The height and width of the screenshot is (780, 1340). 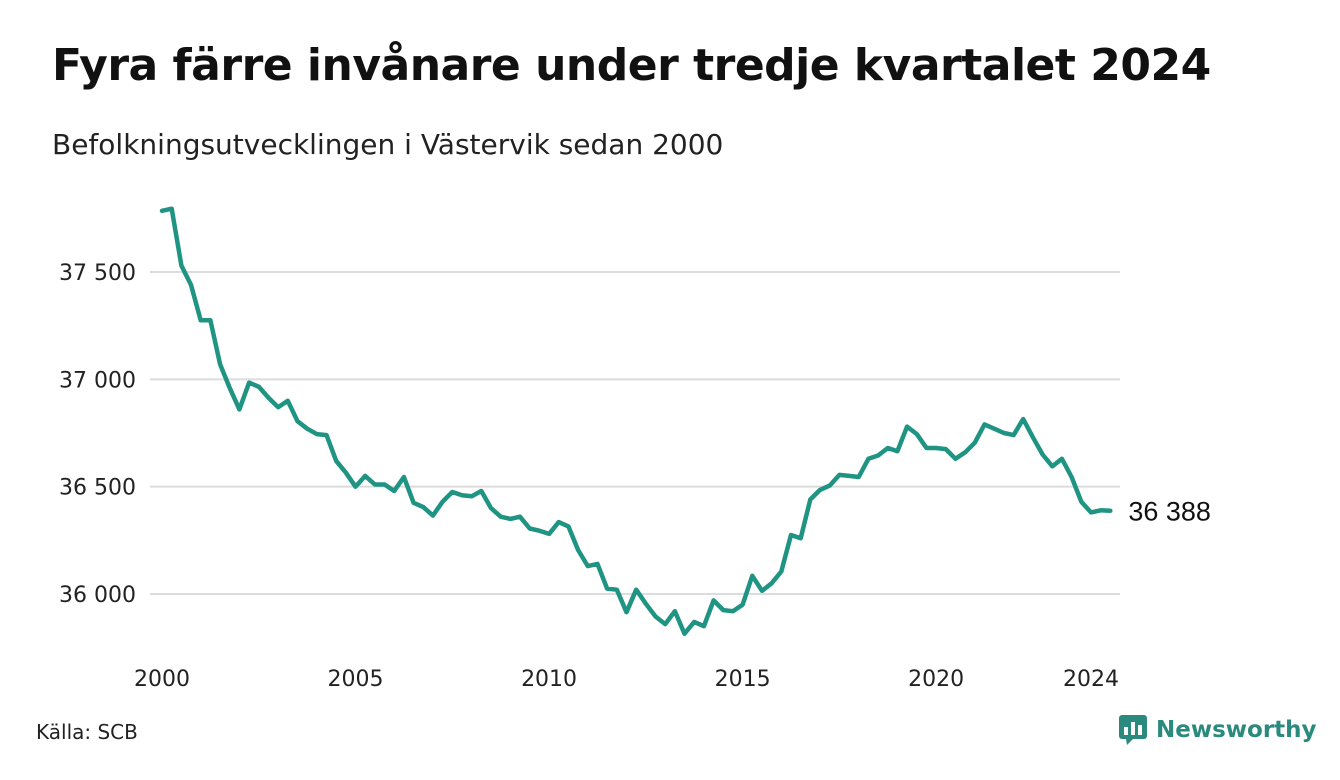 What do you see at coordinates (1091, 679) in the screenshot?
I see `x-tick-label: 2024` at bounding box center [1091, 679].